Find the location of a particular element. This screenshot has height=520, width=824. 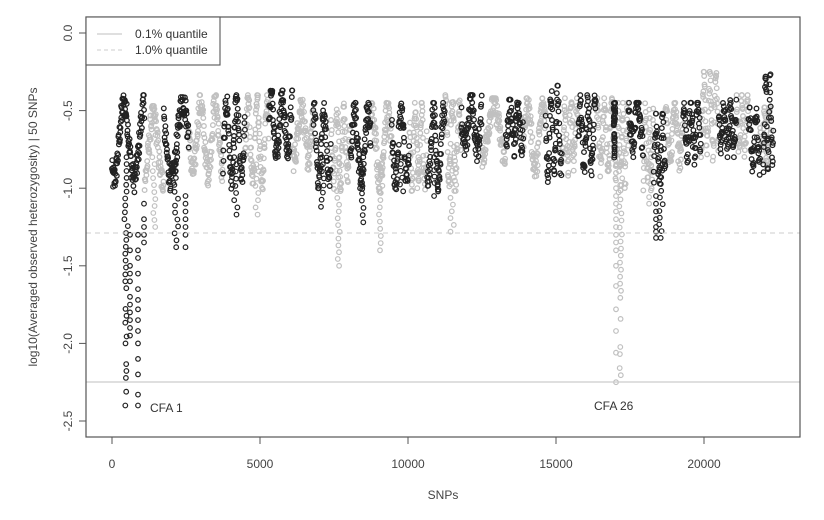

y-tick-label: -2.0 is located at coordinates (68, 343).